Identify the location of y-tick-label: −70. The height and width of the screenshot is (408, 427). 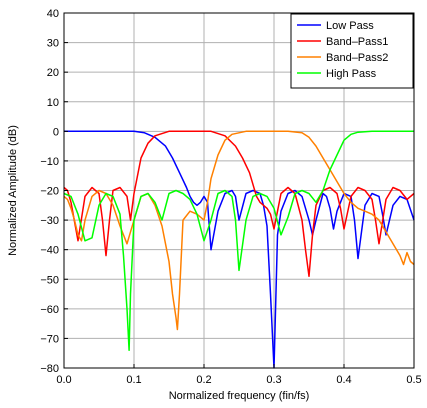
(49, 339).